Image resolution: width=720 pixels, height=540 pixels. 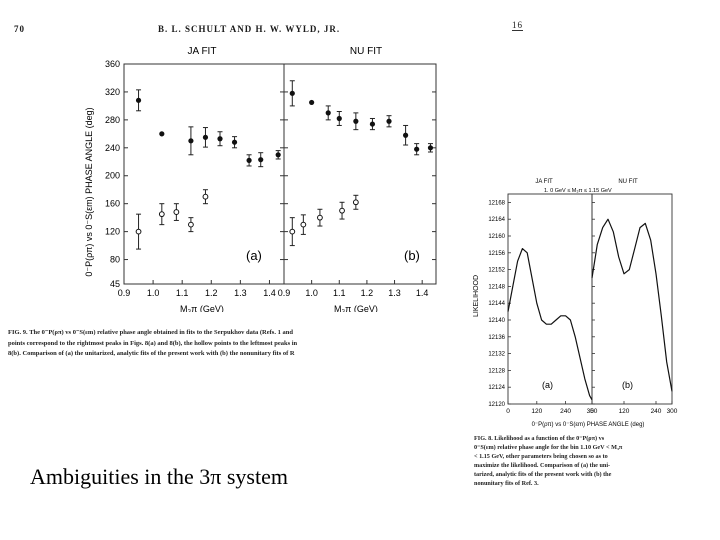 What do you see at coordinates (394, 293) in the screenshot?
I see `fig9-x-tick-label: 1.3` at bounding box center [394, 293].